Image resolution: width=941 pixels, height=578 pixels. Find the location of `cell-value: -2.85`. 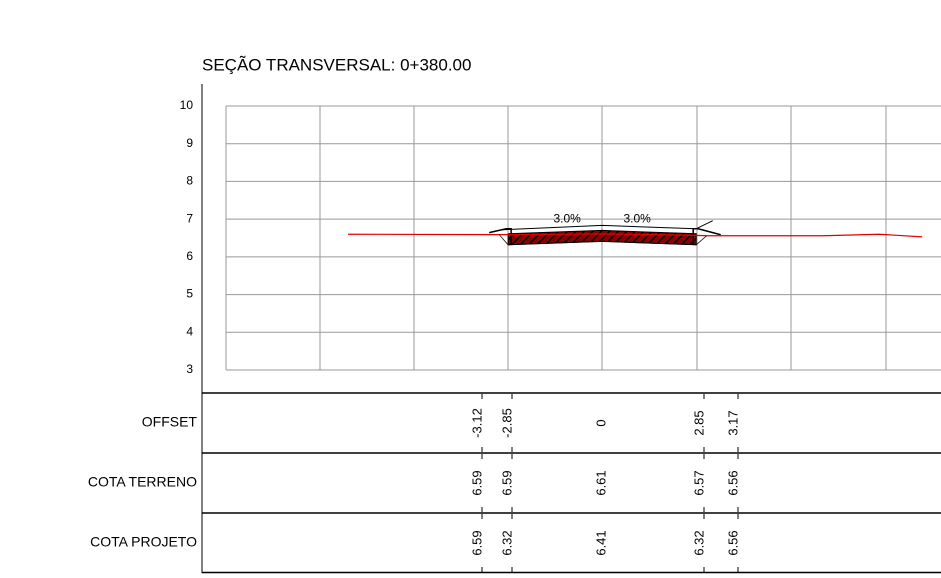

cell-value: -2.85 is located at coordinates (506, 423).